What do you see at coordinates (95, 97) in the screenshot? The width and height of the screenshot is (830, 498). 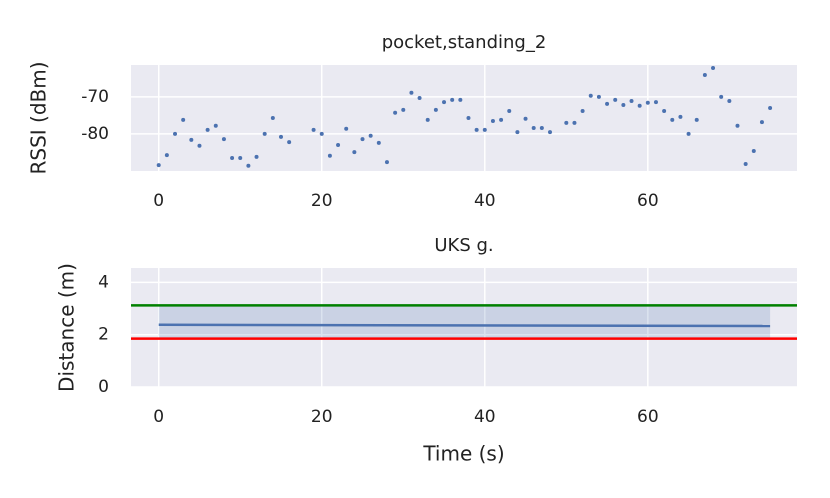 I see `y-tick-label: -70` at bounding box center [95, 97].